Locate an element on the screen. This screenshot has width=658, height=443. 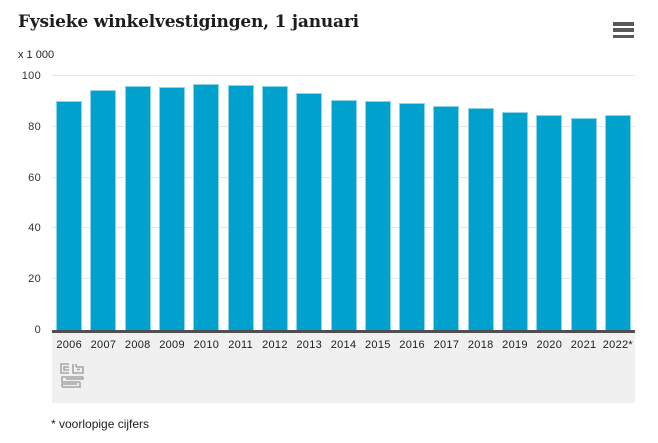
y-tick-label-40: 40 is located at coordinates (34, 228).